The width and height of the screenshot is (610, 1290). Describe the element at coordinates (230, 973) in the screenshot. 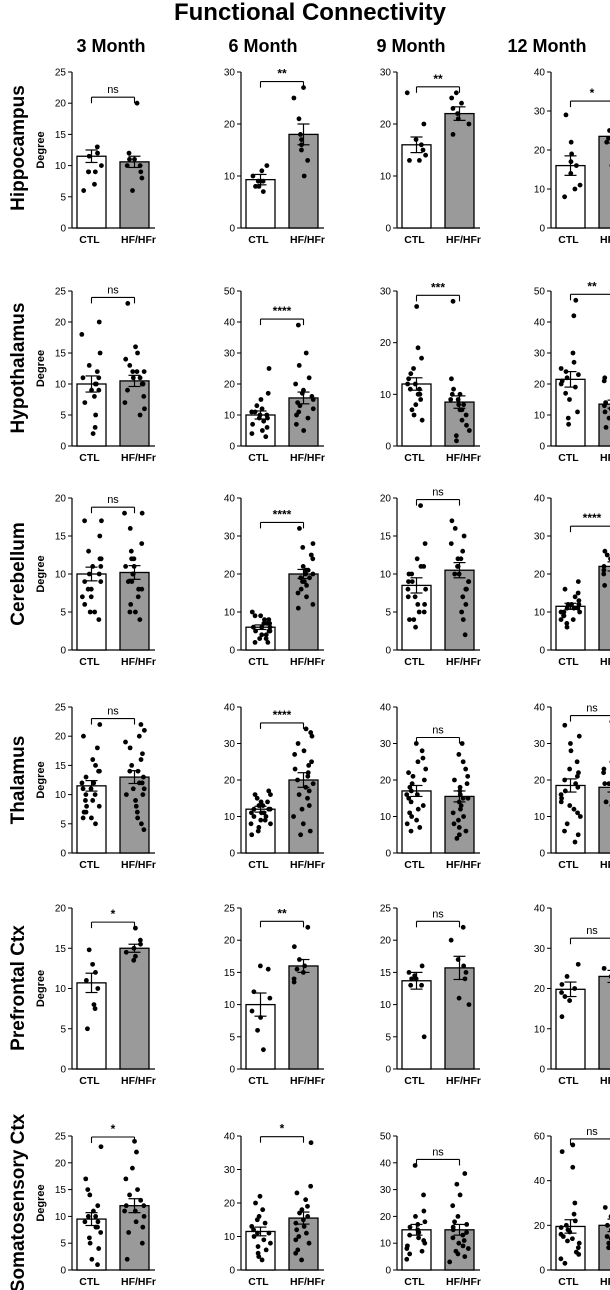

I see `y-tick-label: 15` at that location.